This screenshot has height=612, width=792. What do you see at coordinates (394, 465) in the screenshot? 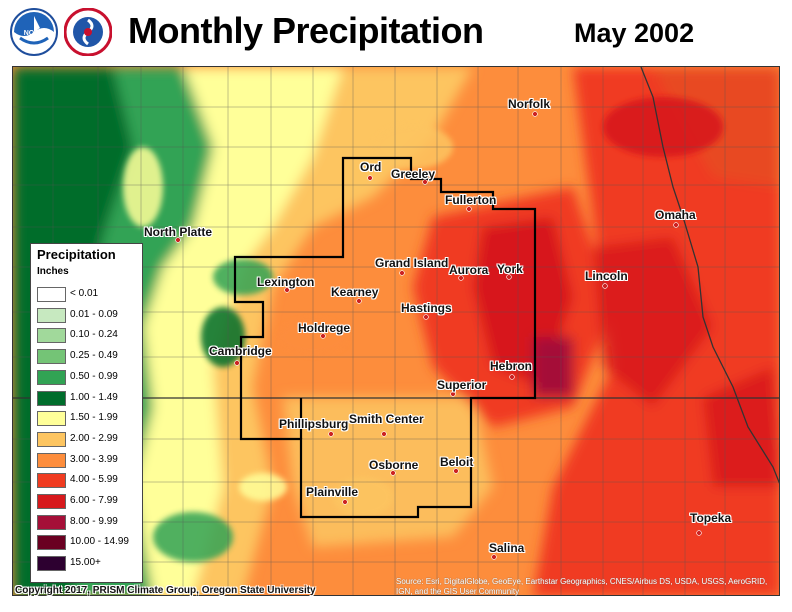
I see `city-label-osborne: Osborne` at bounding box center [394, 465].